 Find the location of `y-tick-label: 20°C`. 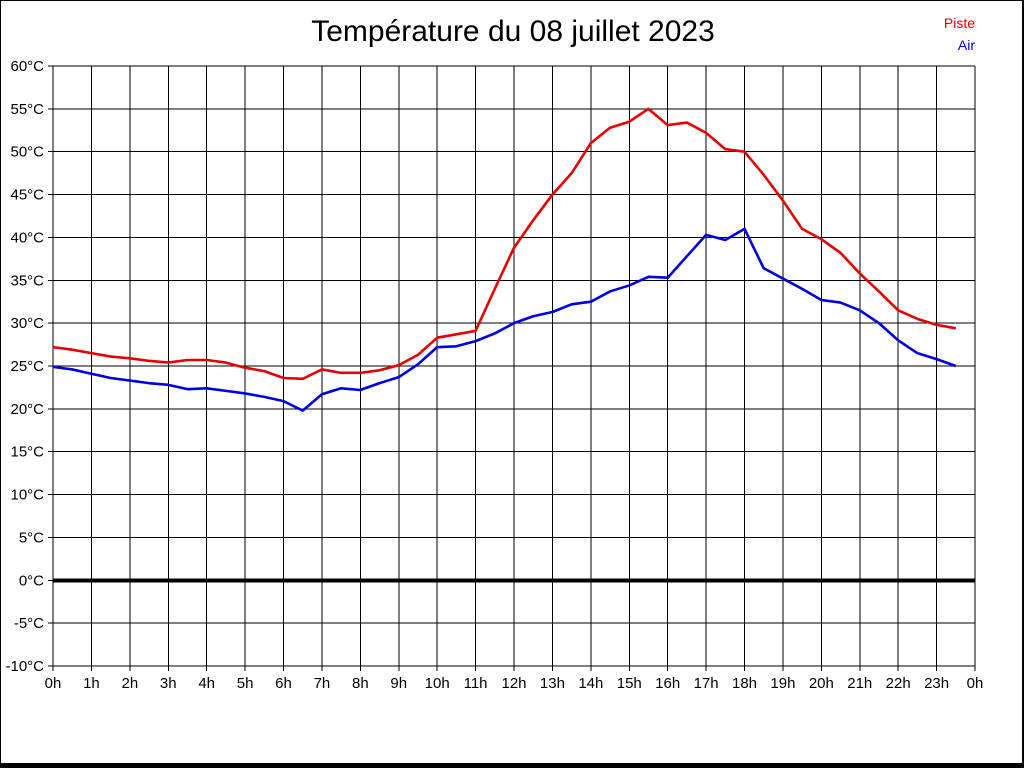

y-tick-label: 20°C is located at coordinates (27, 409).